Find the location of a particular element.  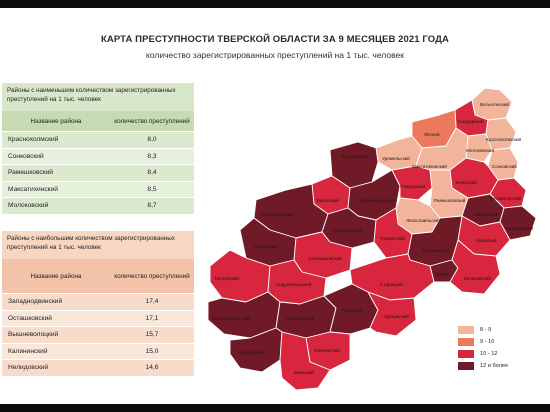

label-spirovsky: Спировский is located at coordinates (413, 186).